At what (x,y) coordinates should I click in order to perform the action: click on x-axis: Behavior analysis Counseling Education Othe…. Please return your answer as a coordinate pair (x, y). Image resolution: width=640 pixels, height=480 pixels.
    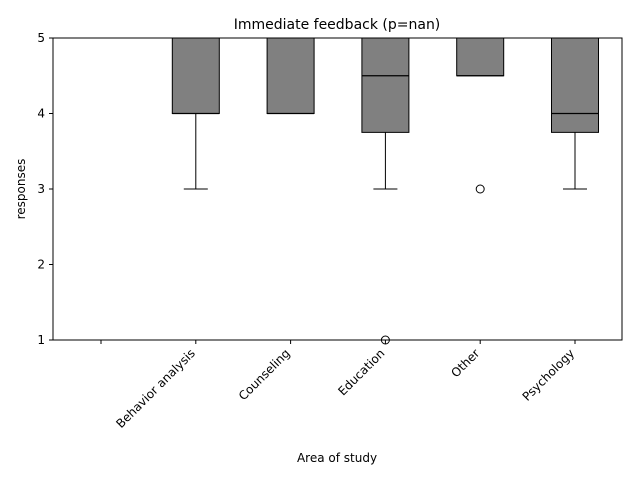
    Looking at the image, I should click on (339, 385).